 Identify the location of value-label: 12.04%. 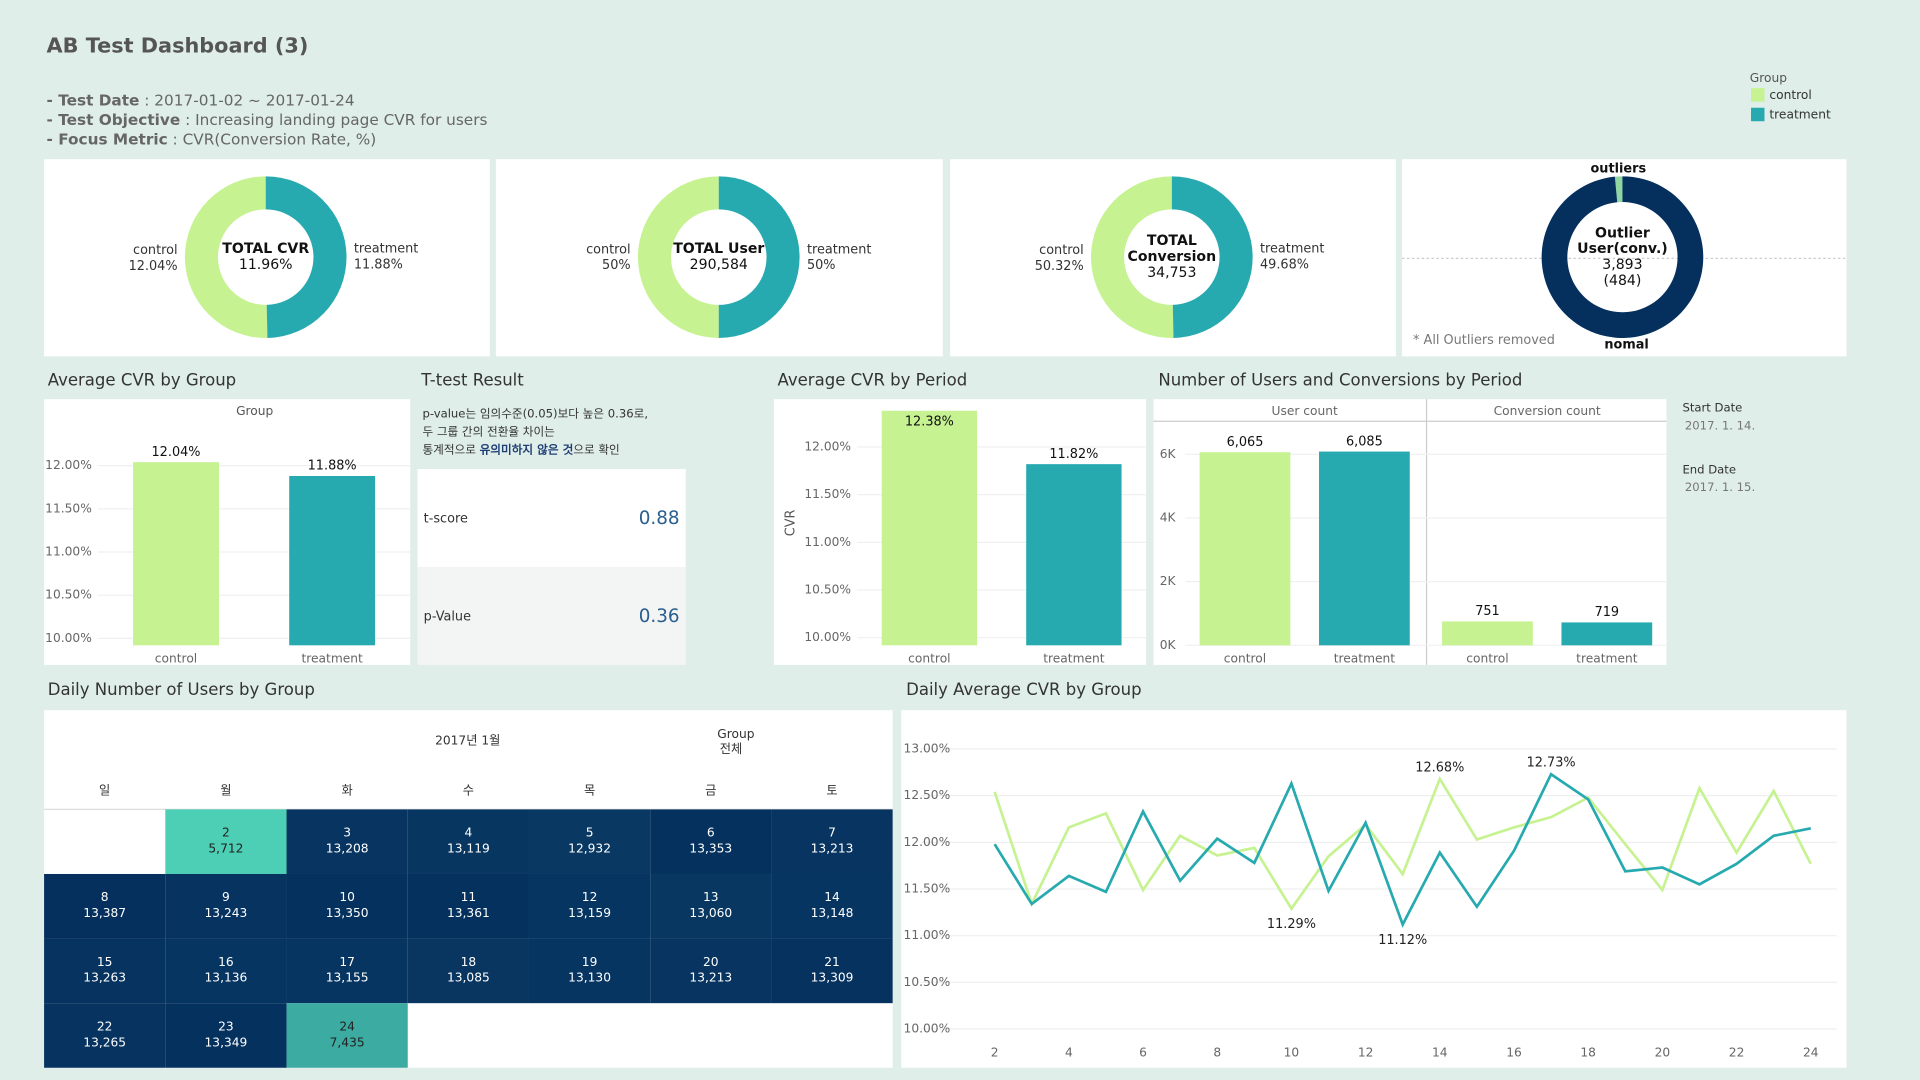
(176, 452).